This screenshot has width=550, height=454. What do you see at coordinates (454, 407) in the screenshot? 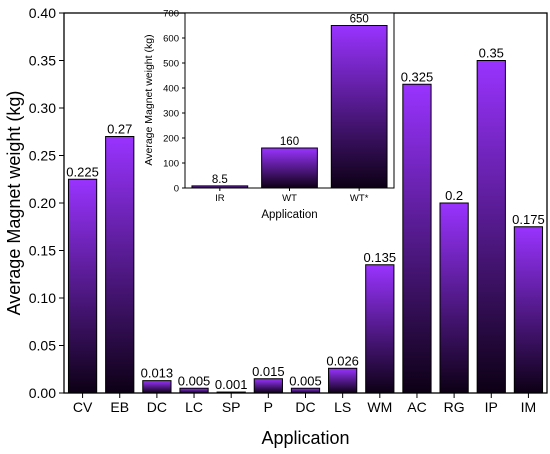
I see `main-x-tick-label: RG` at bounding box center [454, 407].